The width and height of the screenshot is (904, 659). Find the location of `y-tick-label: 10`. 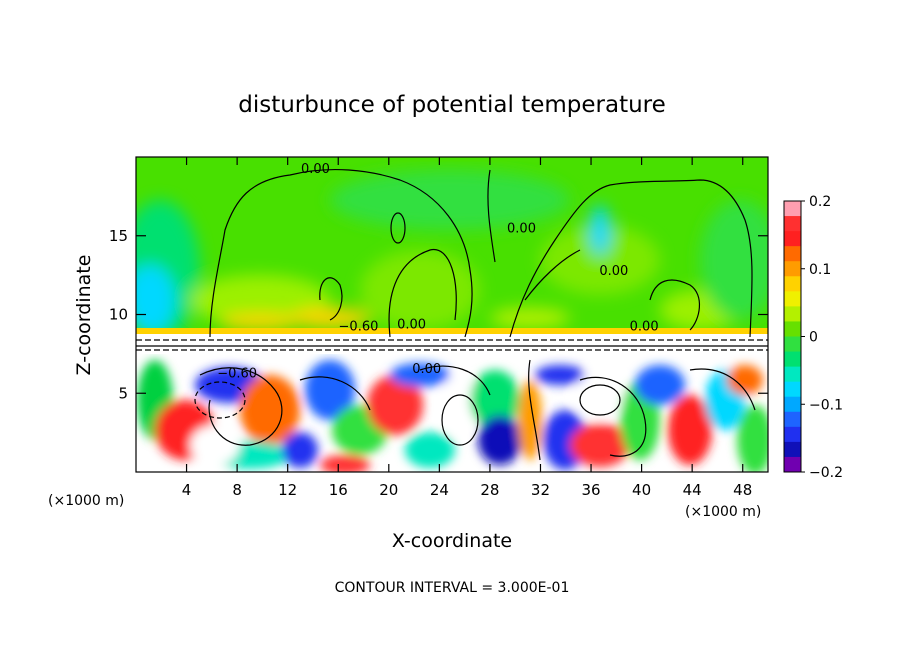

y-tick-label: 10 is located at coordinates (118, 315).